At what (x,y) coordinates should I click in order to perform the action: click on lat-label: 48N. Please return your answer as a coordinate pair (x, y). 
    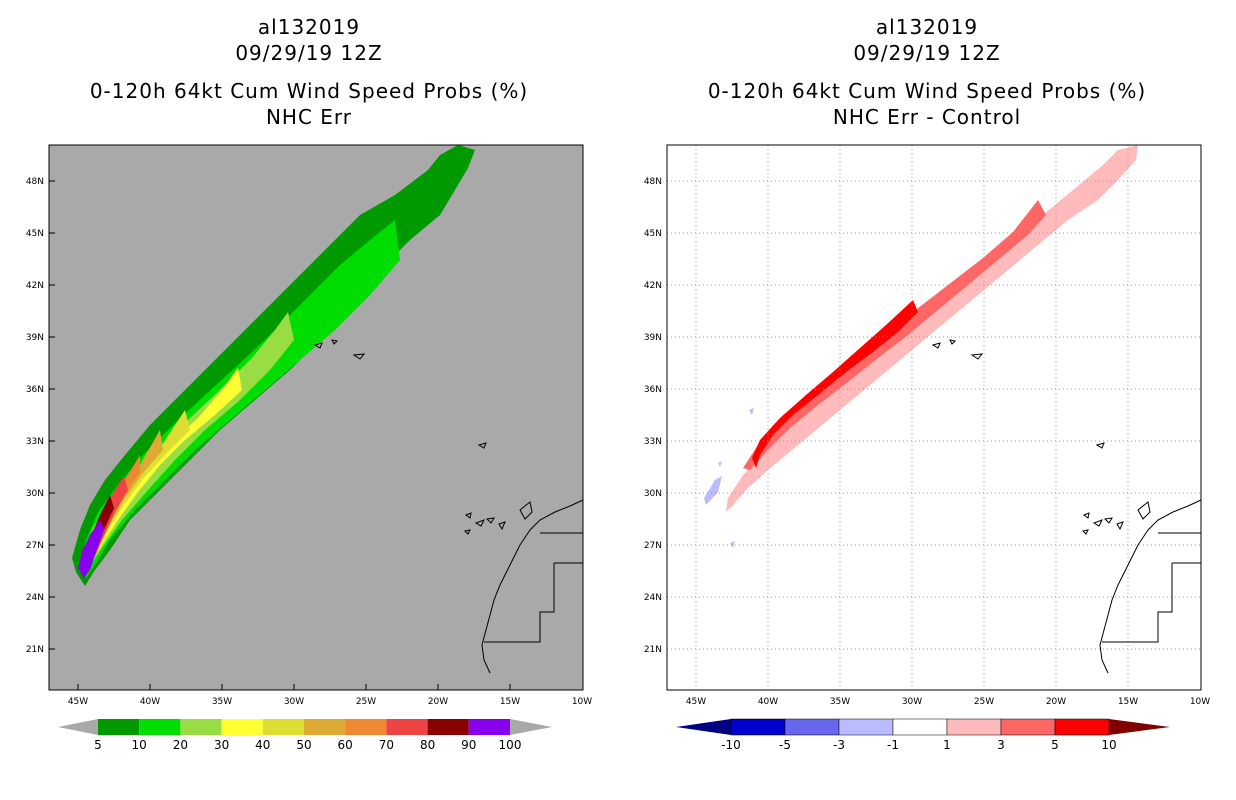
    Looking at the image, I should click on (653, 182).